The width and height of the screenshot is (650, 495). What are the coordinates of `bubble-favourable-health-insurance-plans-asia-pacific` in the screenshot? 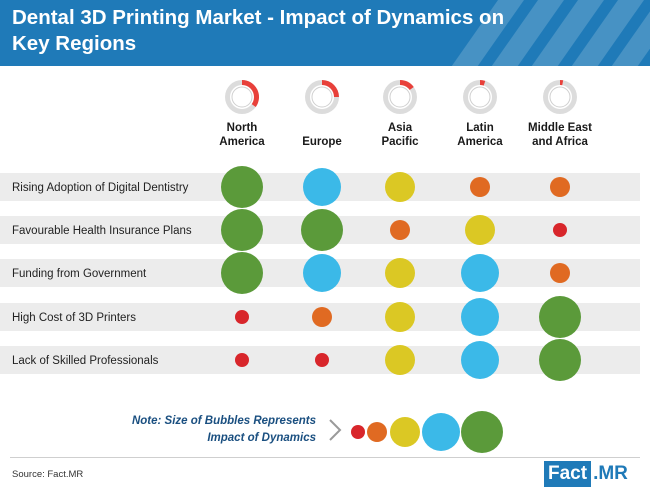 It's located at (400, 230).